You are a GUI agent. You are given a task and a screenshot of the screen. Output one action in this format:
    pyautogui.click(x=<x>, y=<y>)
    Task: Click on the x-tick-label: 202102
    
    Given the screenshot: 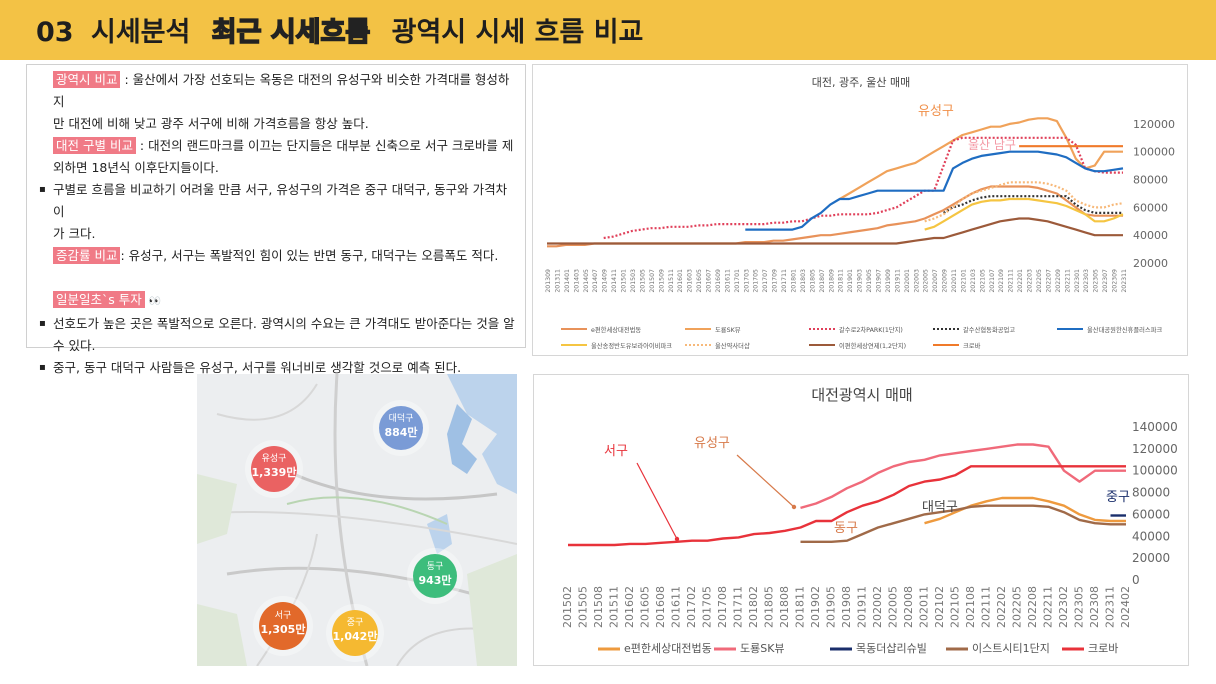 What is the action you would take?
    pyautogui.click(x=939, y=607)
    